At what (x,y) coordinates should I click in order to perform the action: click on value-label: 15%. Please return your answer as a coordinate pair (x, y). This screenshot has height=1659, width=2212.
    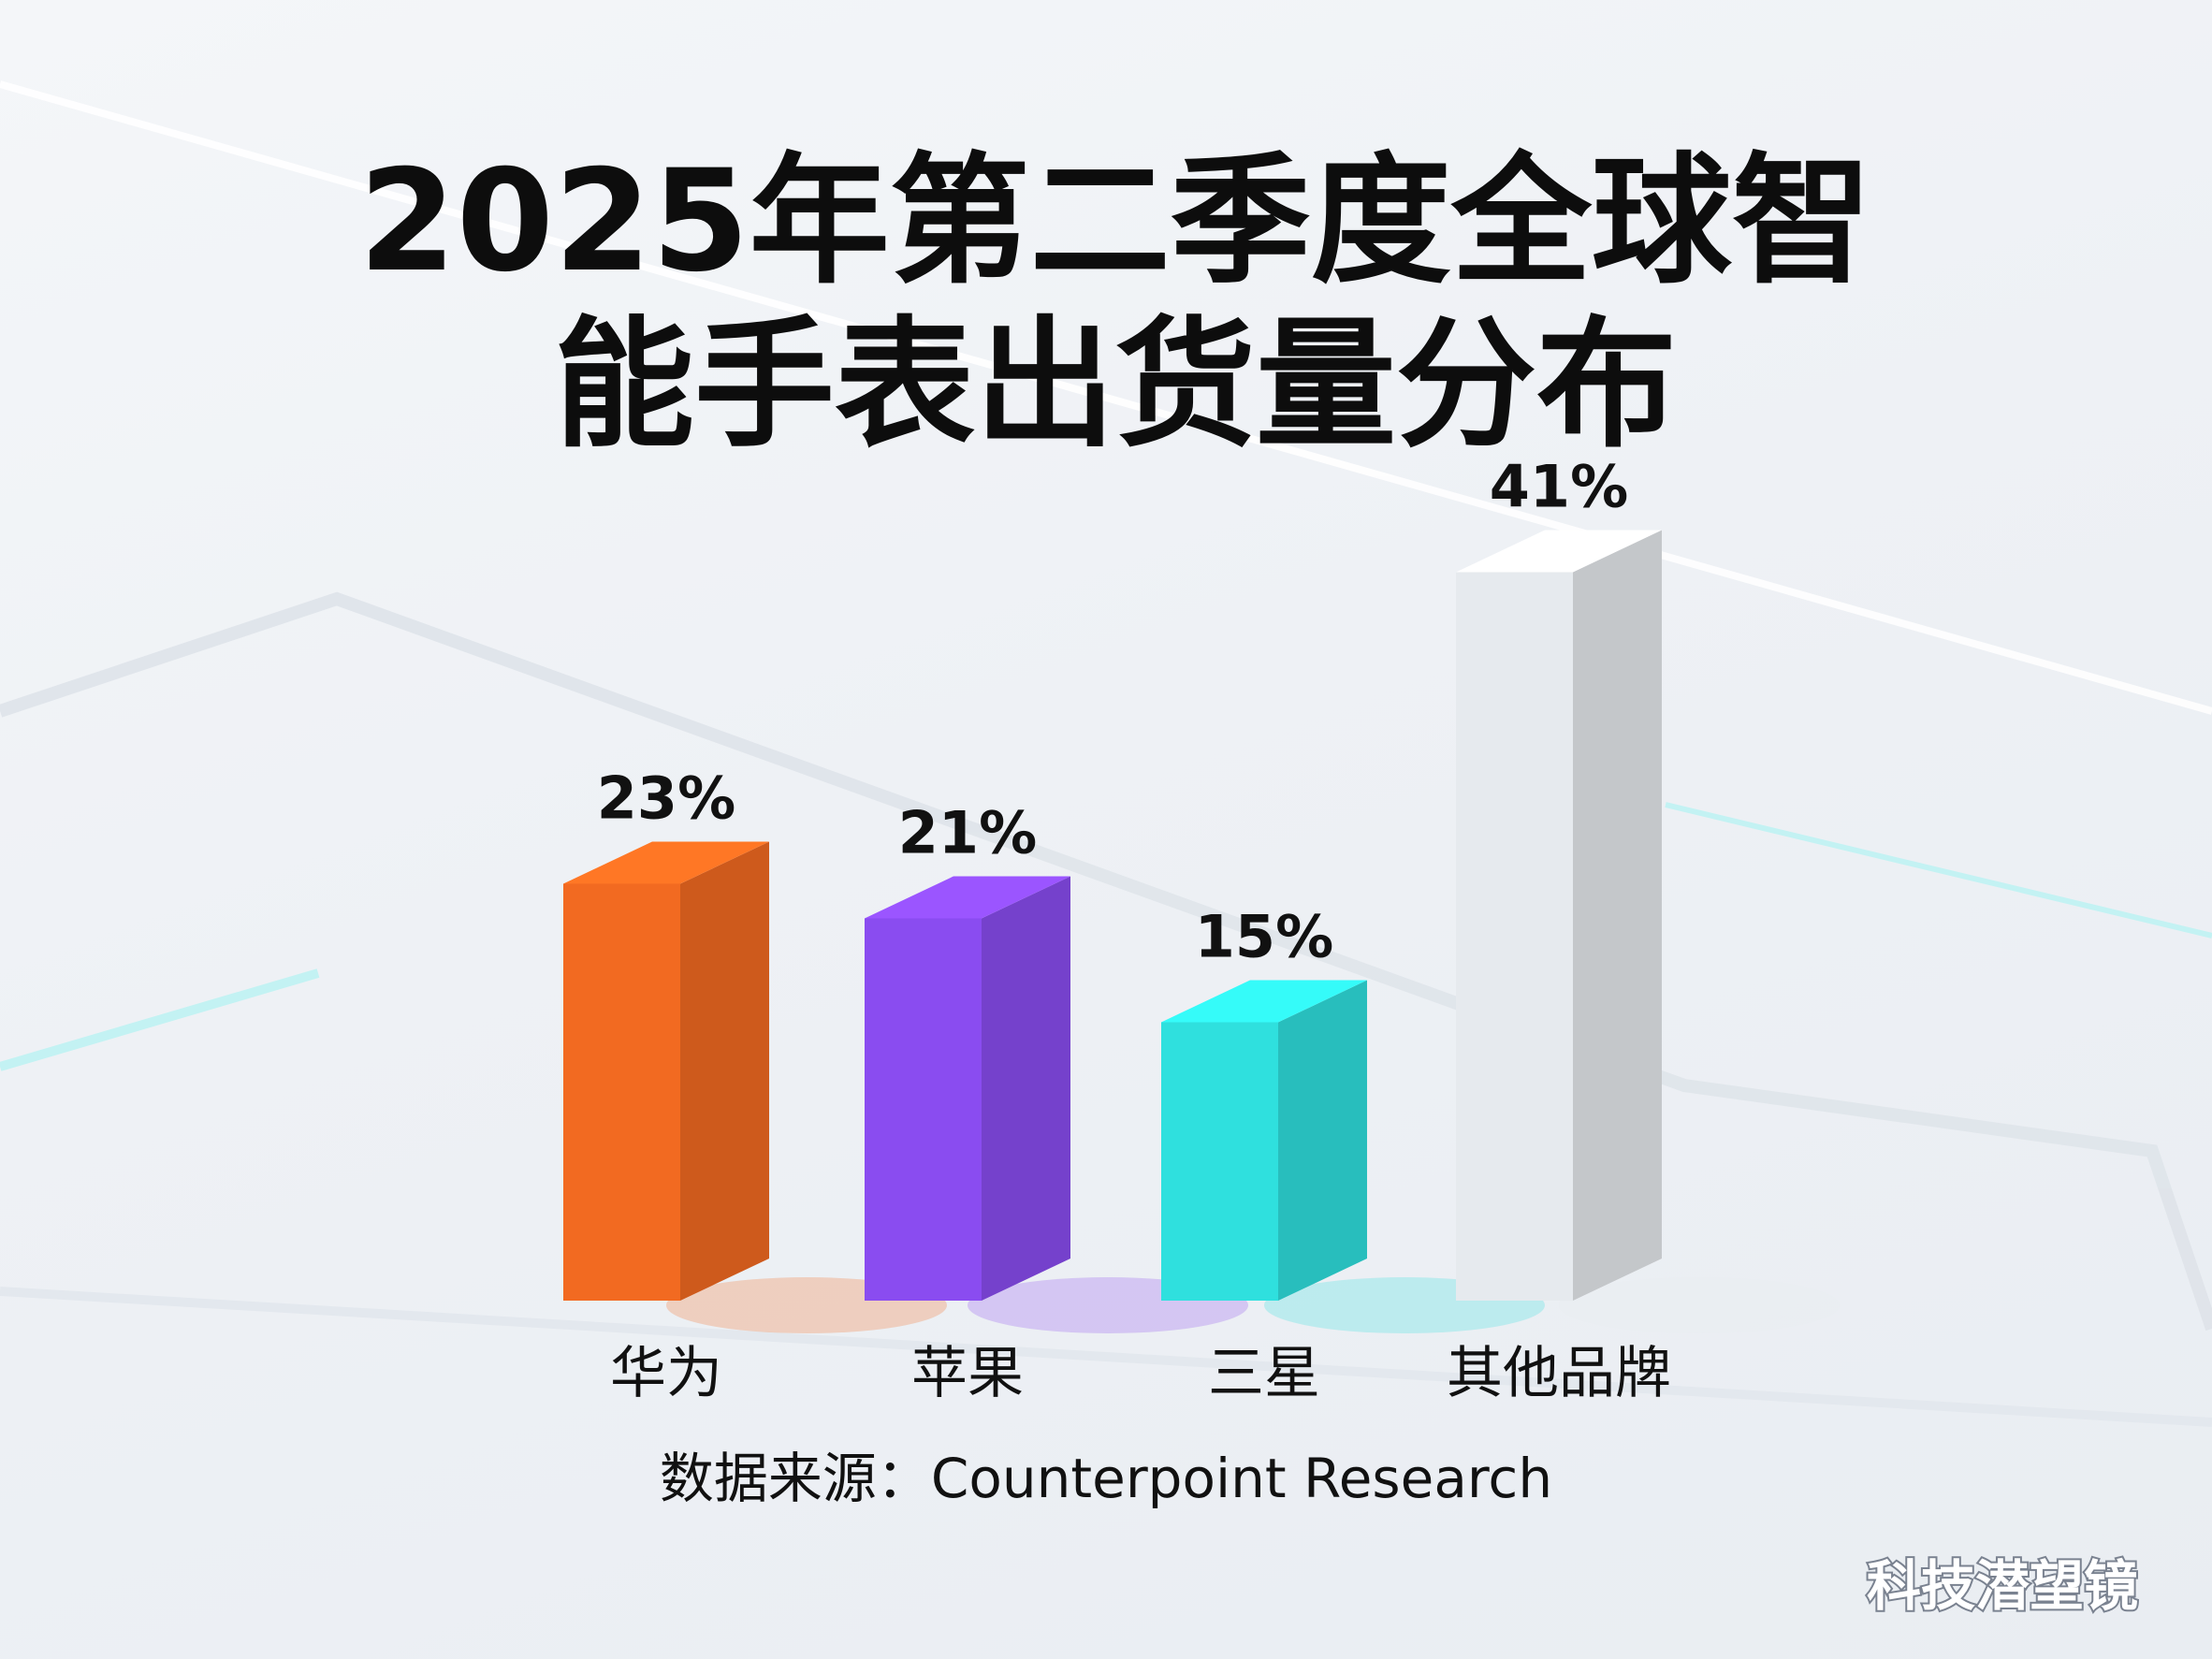
    Looking at the image, I should click on (1264, 937).